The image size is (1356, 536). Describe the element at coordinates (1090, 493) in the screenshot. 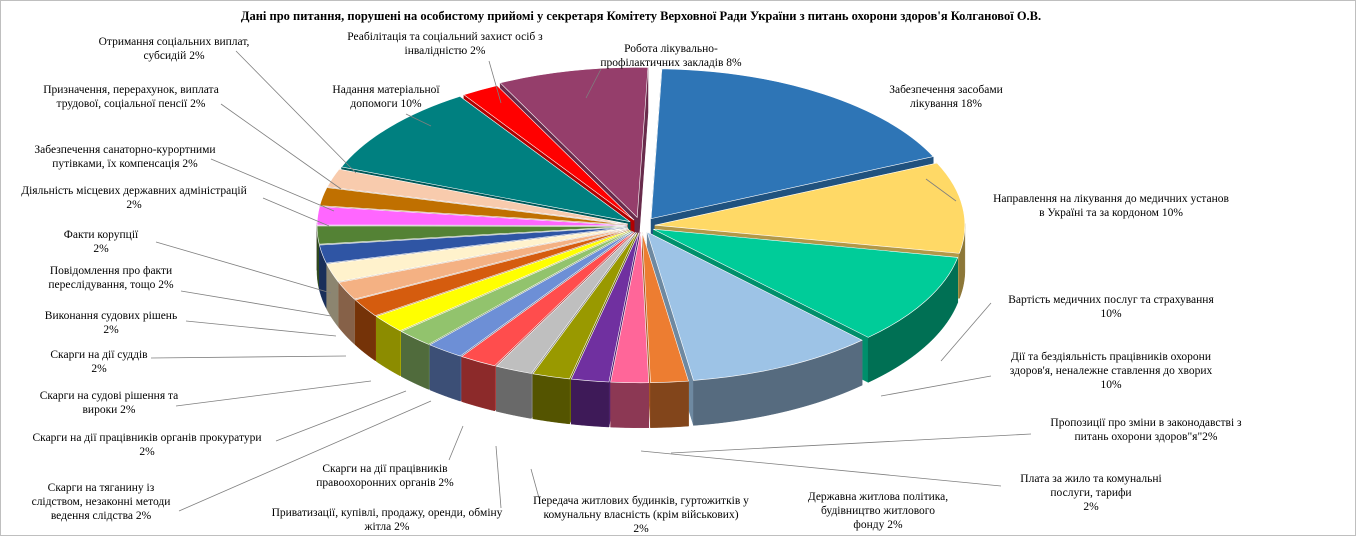

I see `slice-label-line: послуги, тарифи` at that location.